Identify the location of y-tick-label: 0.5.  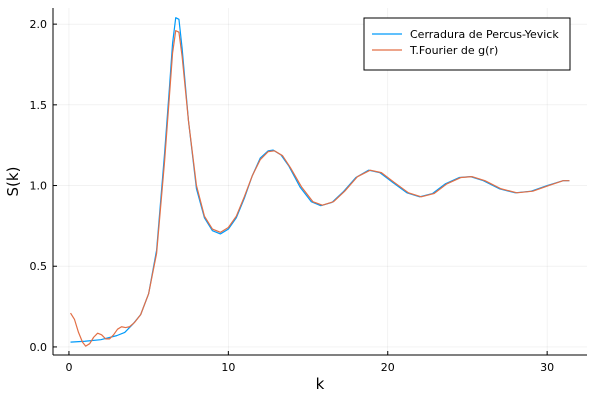
(39, 266).